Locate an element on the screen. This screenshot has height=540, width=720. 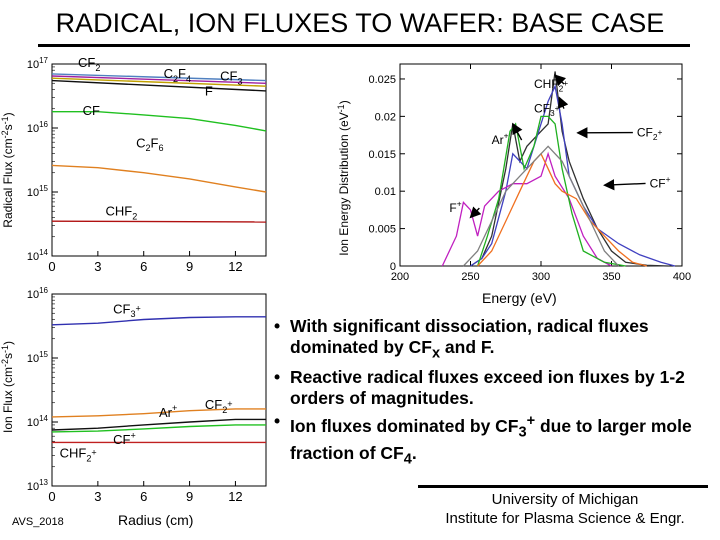
university-name: University of Michigan is located at coordinates (565, 499).